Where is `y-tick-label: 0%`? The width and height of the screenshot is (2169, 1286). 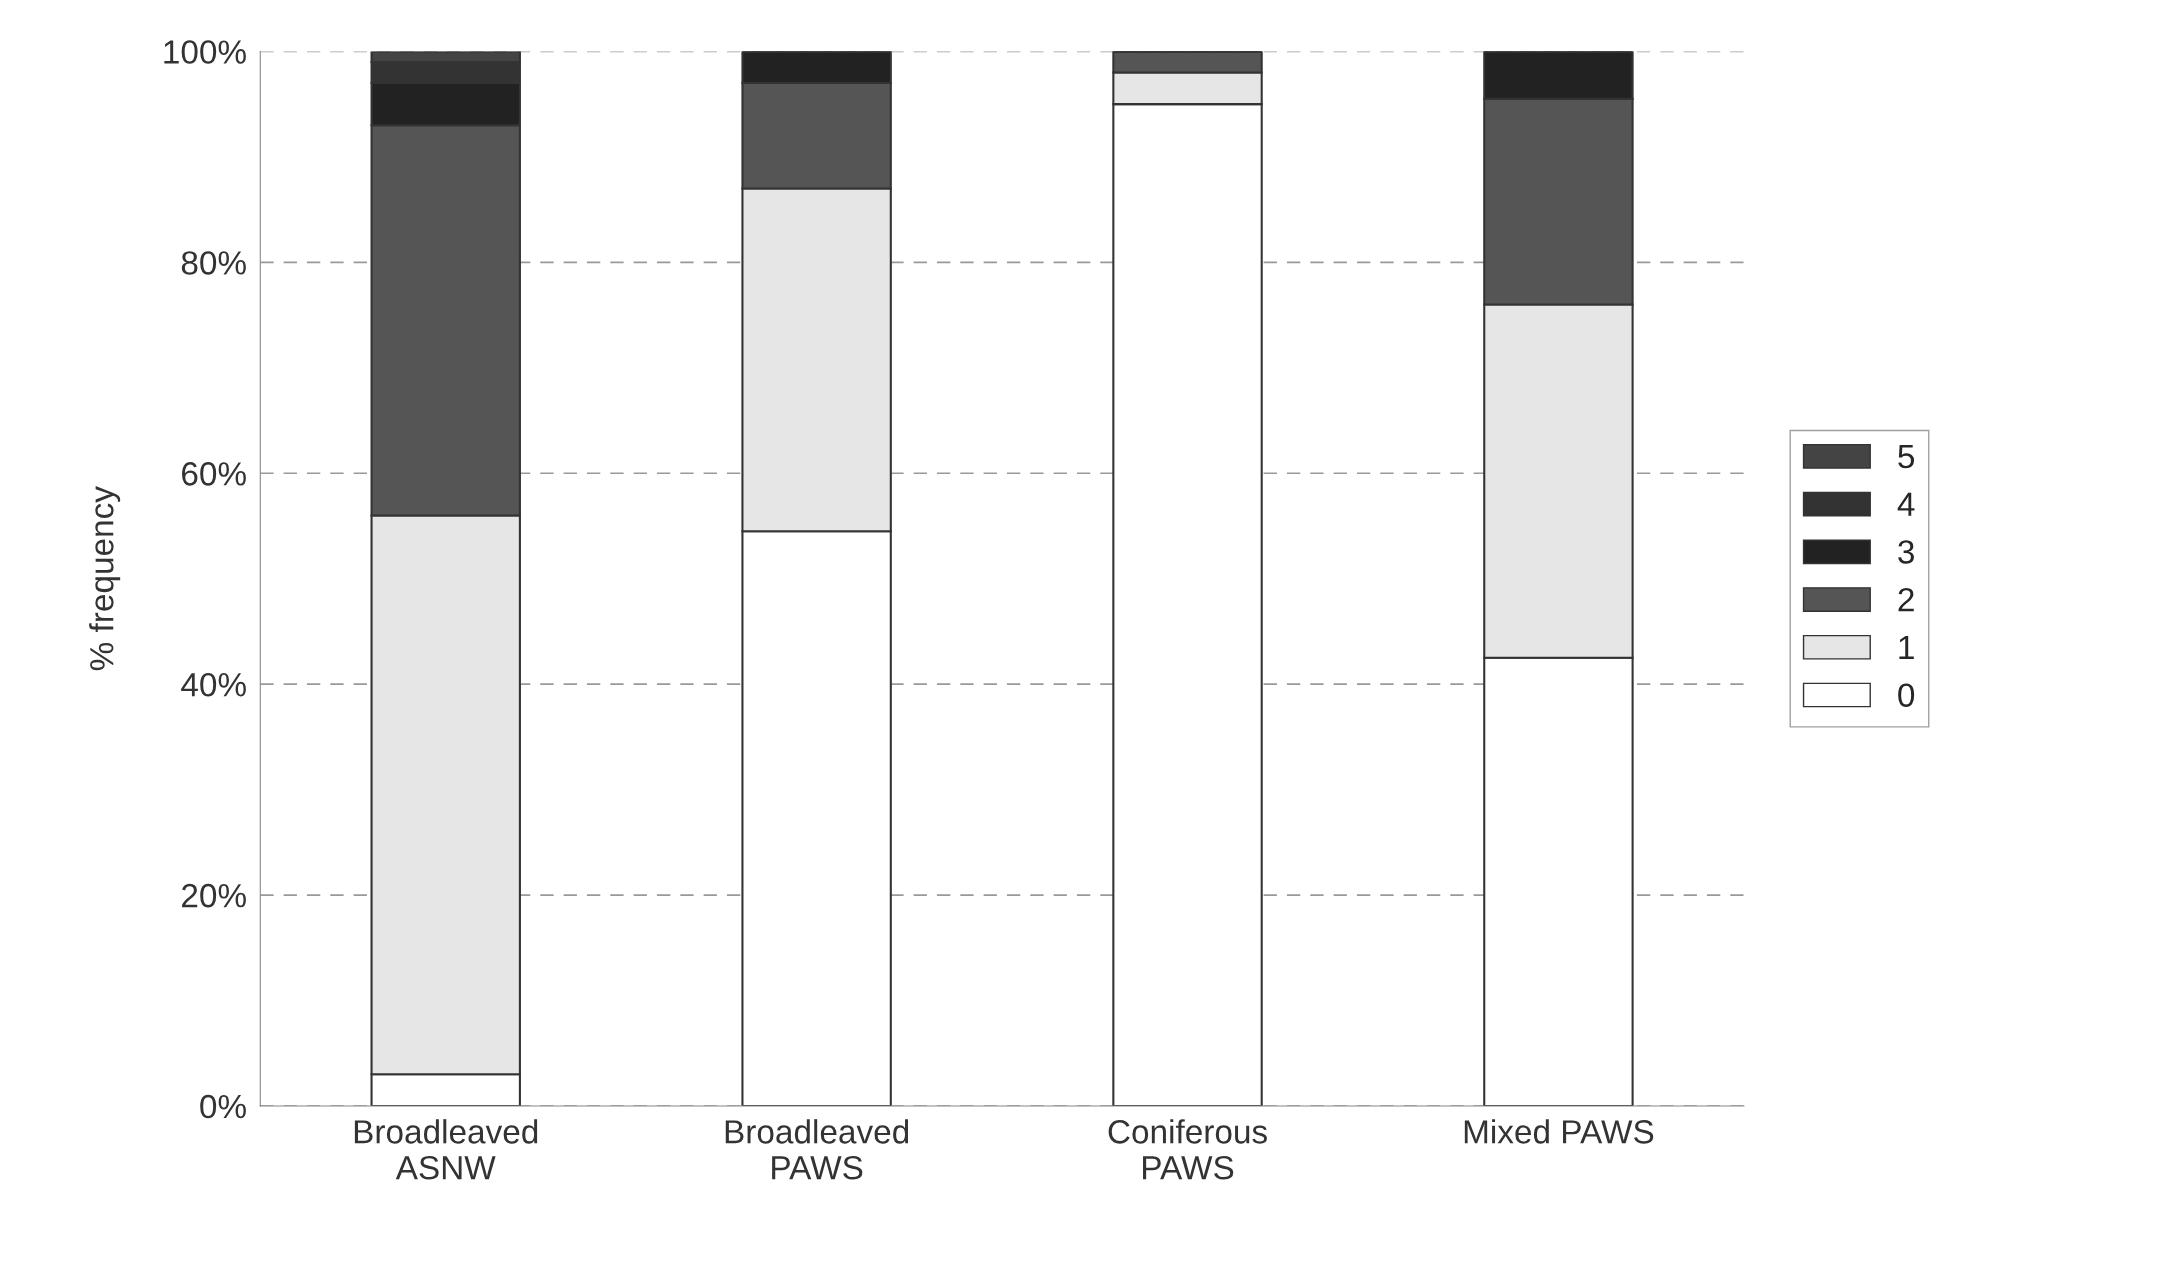 y-tick-label: 0% is located at coordinates (223, 1106).